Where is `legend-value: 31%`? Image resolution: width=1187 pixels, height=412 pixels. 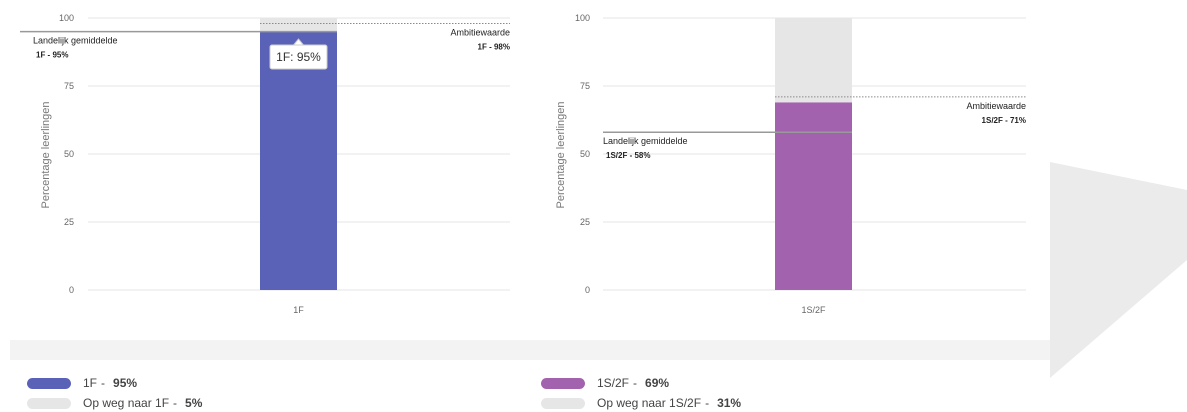
legend-value: 31% is located at coordinates (729, 403).